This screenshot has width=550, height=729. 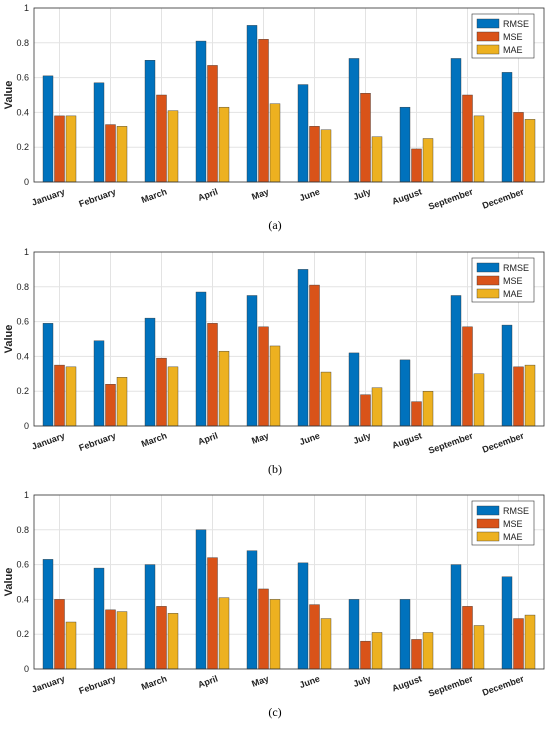 What do you see at coordinates (275, 712) in the screenshot?
I see `caption-c: (c)` at bounding box center [275, 712].